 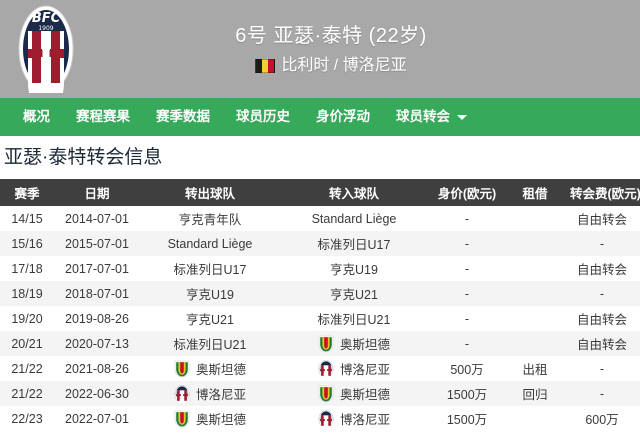 I want to click on table-row: 21/22 2022-06-30 博洛尼亚 奥斯坦德 1500万 回归 -, so click(x=320, y=393).